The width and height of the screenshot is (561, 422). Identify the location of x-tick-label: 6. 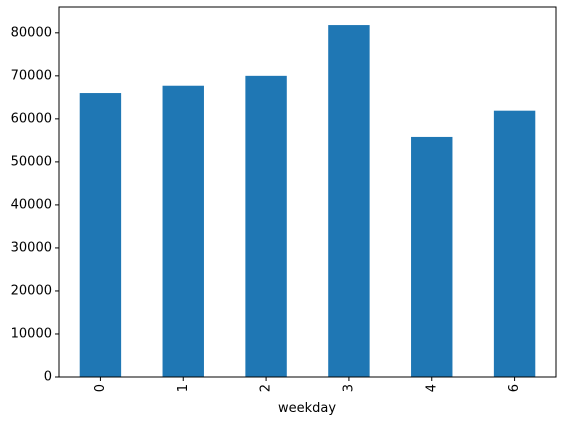
(514, 388).